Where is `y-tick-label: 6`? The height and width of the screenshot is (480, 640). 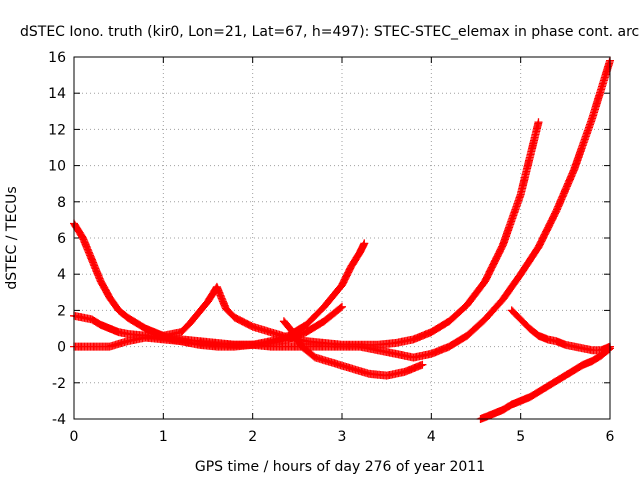
y-tick-label: 6 is located at coordinates (61, 239).